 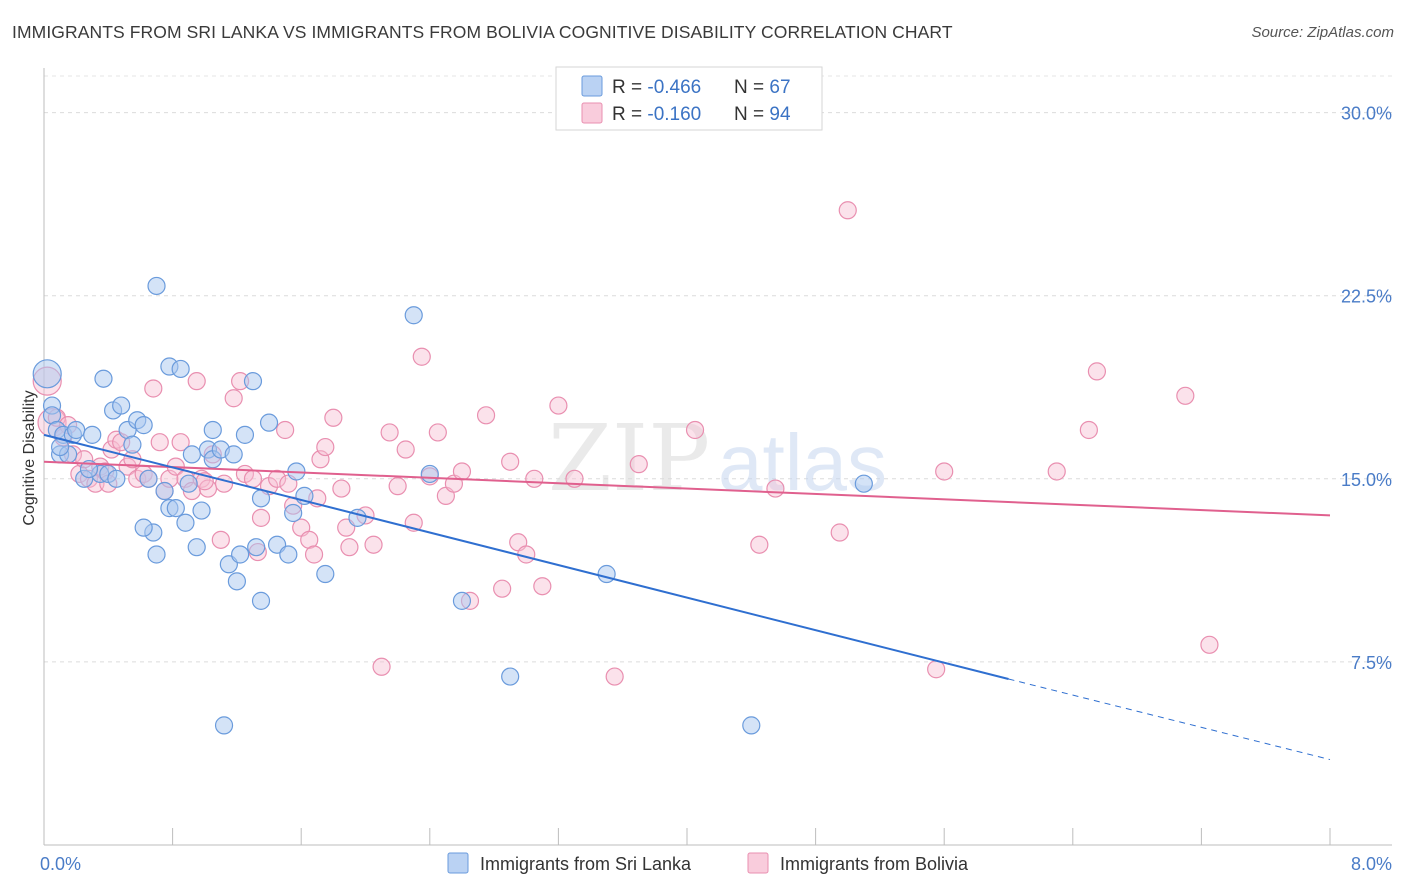 I want to click on legend-r-label-1: R =, so click(x=629, y=114).